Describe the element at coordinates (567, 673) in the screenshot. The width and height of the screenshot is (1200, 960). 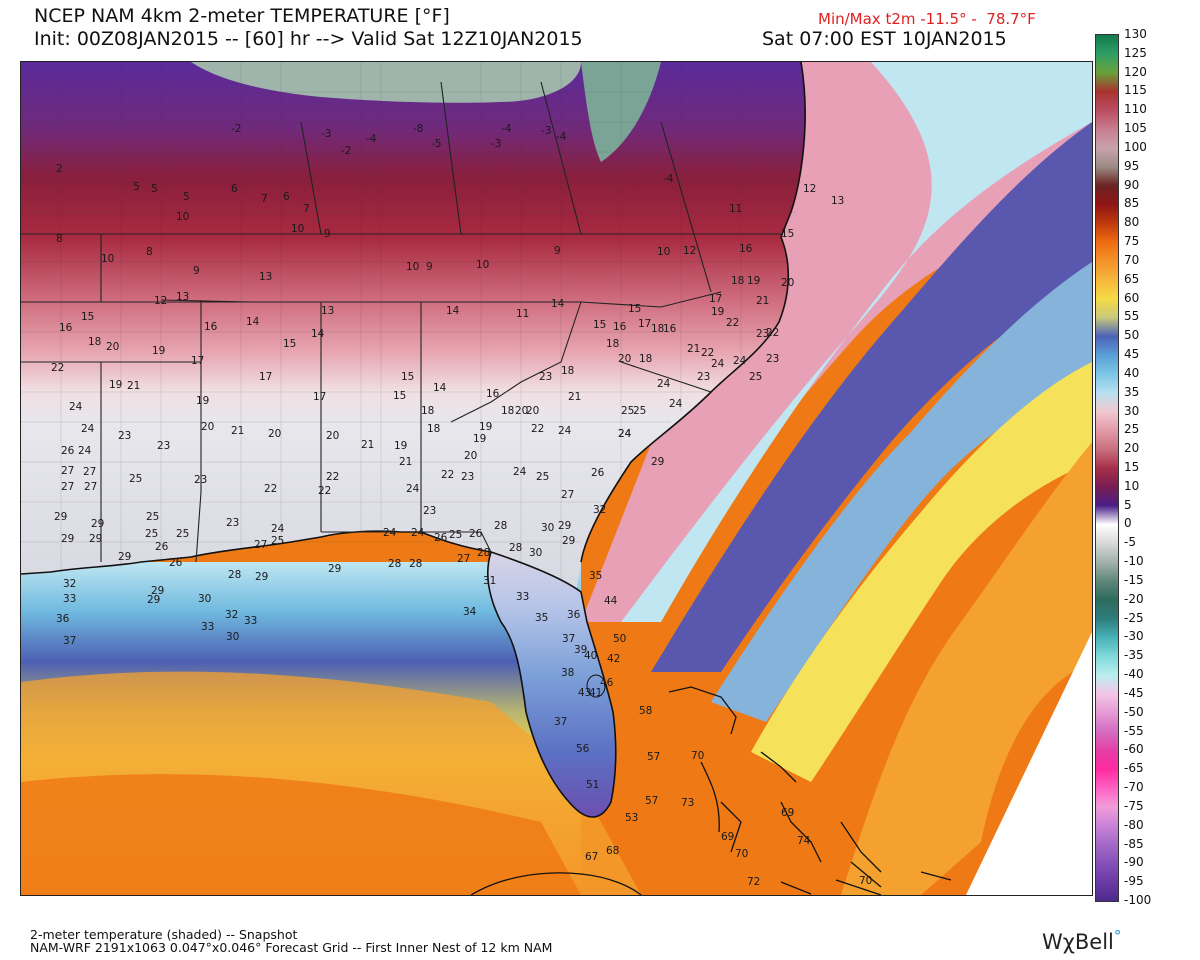
I see `station-temp-label: 38` at that location.